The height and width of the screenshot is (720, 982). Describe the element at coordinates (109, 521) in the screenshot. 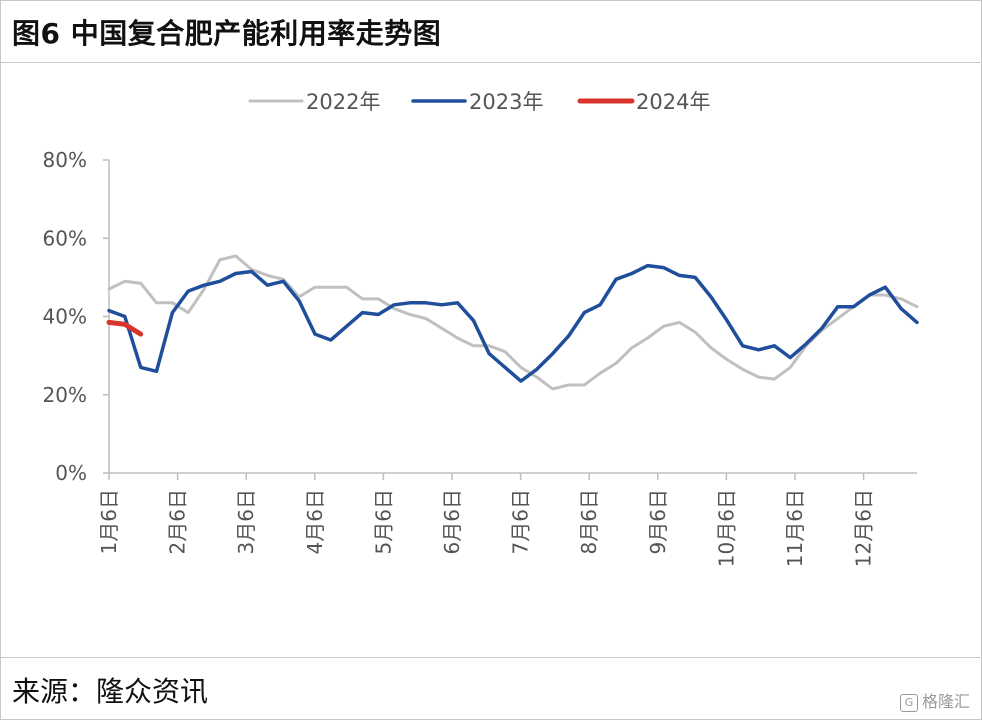

I see `x-tick-label: 1月6日` at that location.